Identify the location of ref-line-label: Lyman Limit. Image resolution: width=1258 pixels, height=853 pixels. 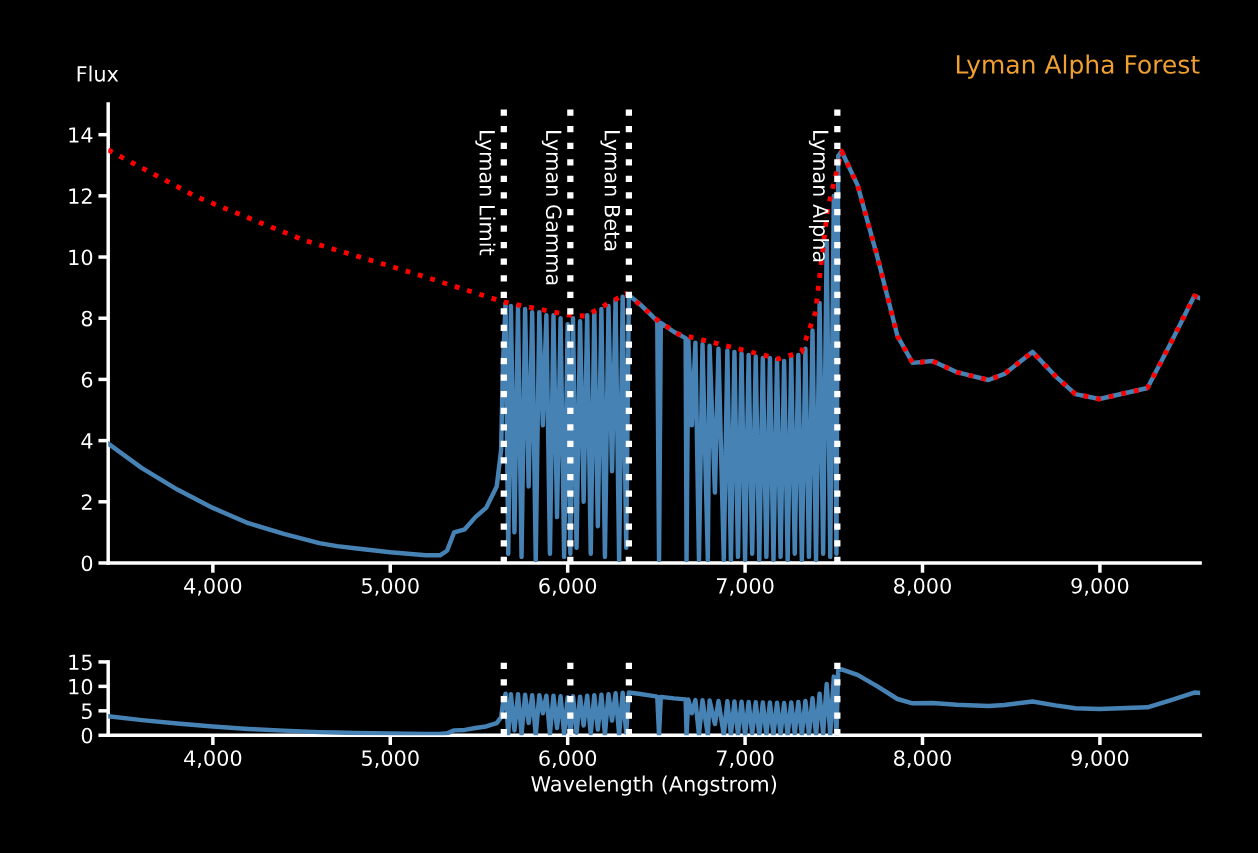
(485, 193).